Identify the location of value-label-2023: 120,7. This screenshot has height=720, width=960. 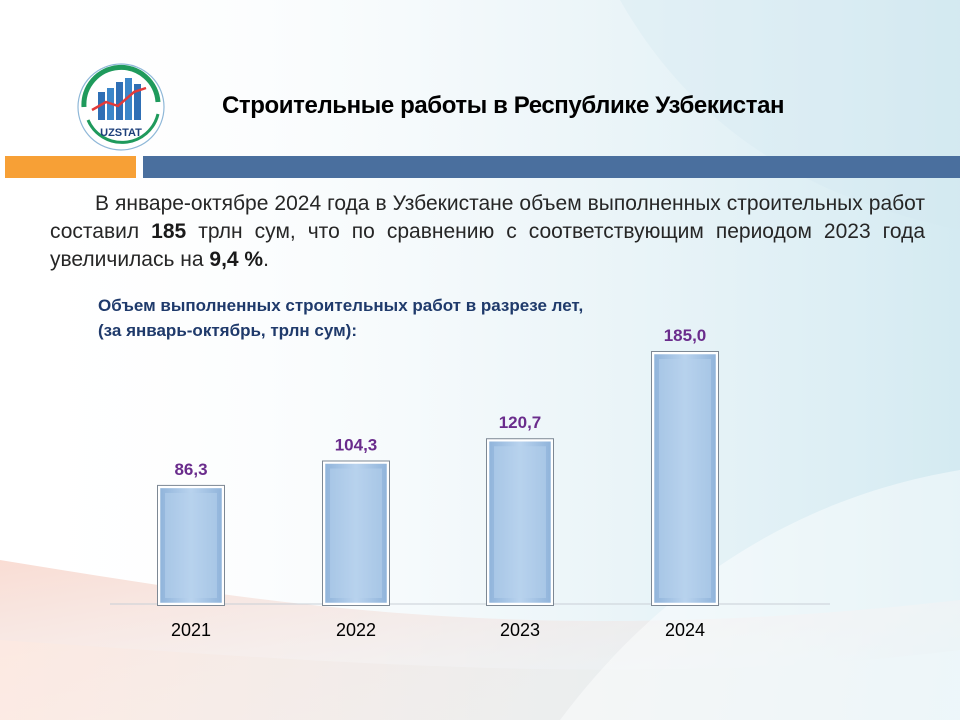
(520, 422).